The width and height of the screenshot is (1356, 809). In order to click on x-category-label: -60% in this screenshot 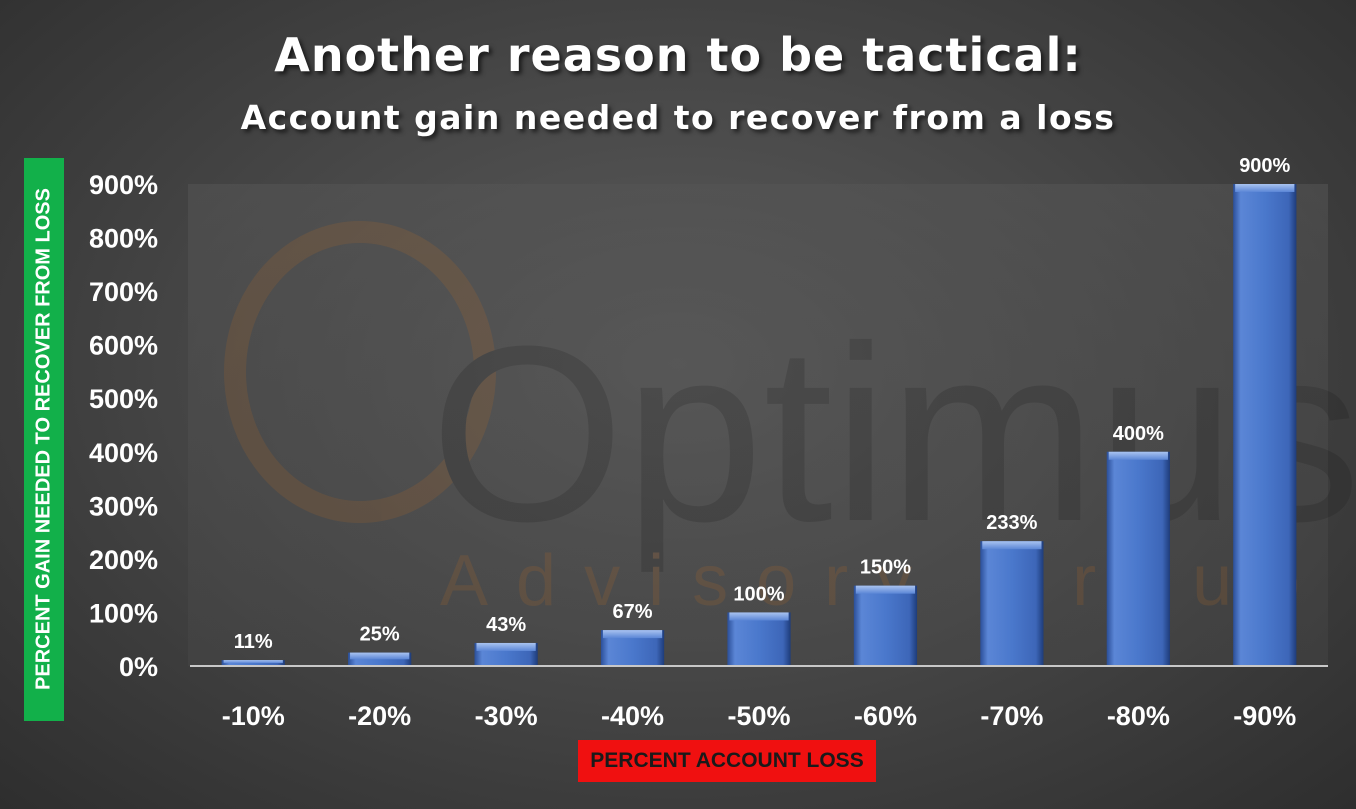, I will do `click(885, 716)`.